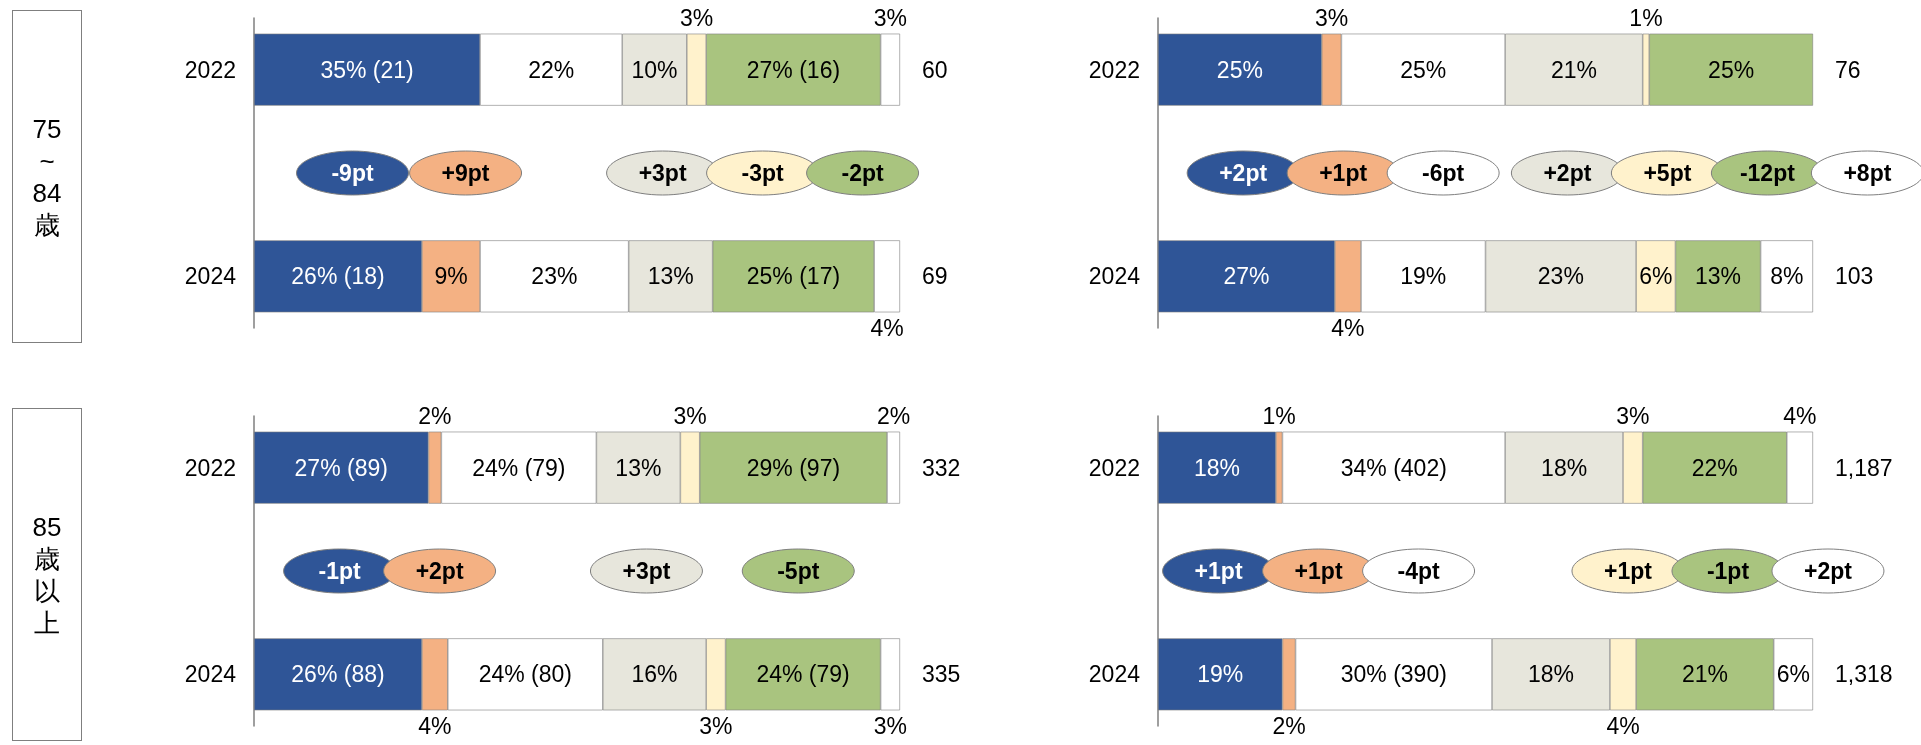 This screenshot has height=745, width=1921. What do you see at coordinates (525, 674) in the screenshot?
I see `data-label: 24% (80)` at bounding box center [525, 674].